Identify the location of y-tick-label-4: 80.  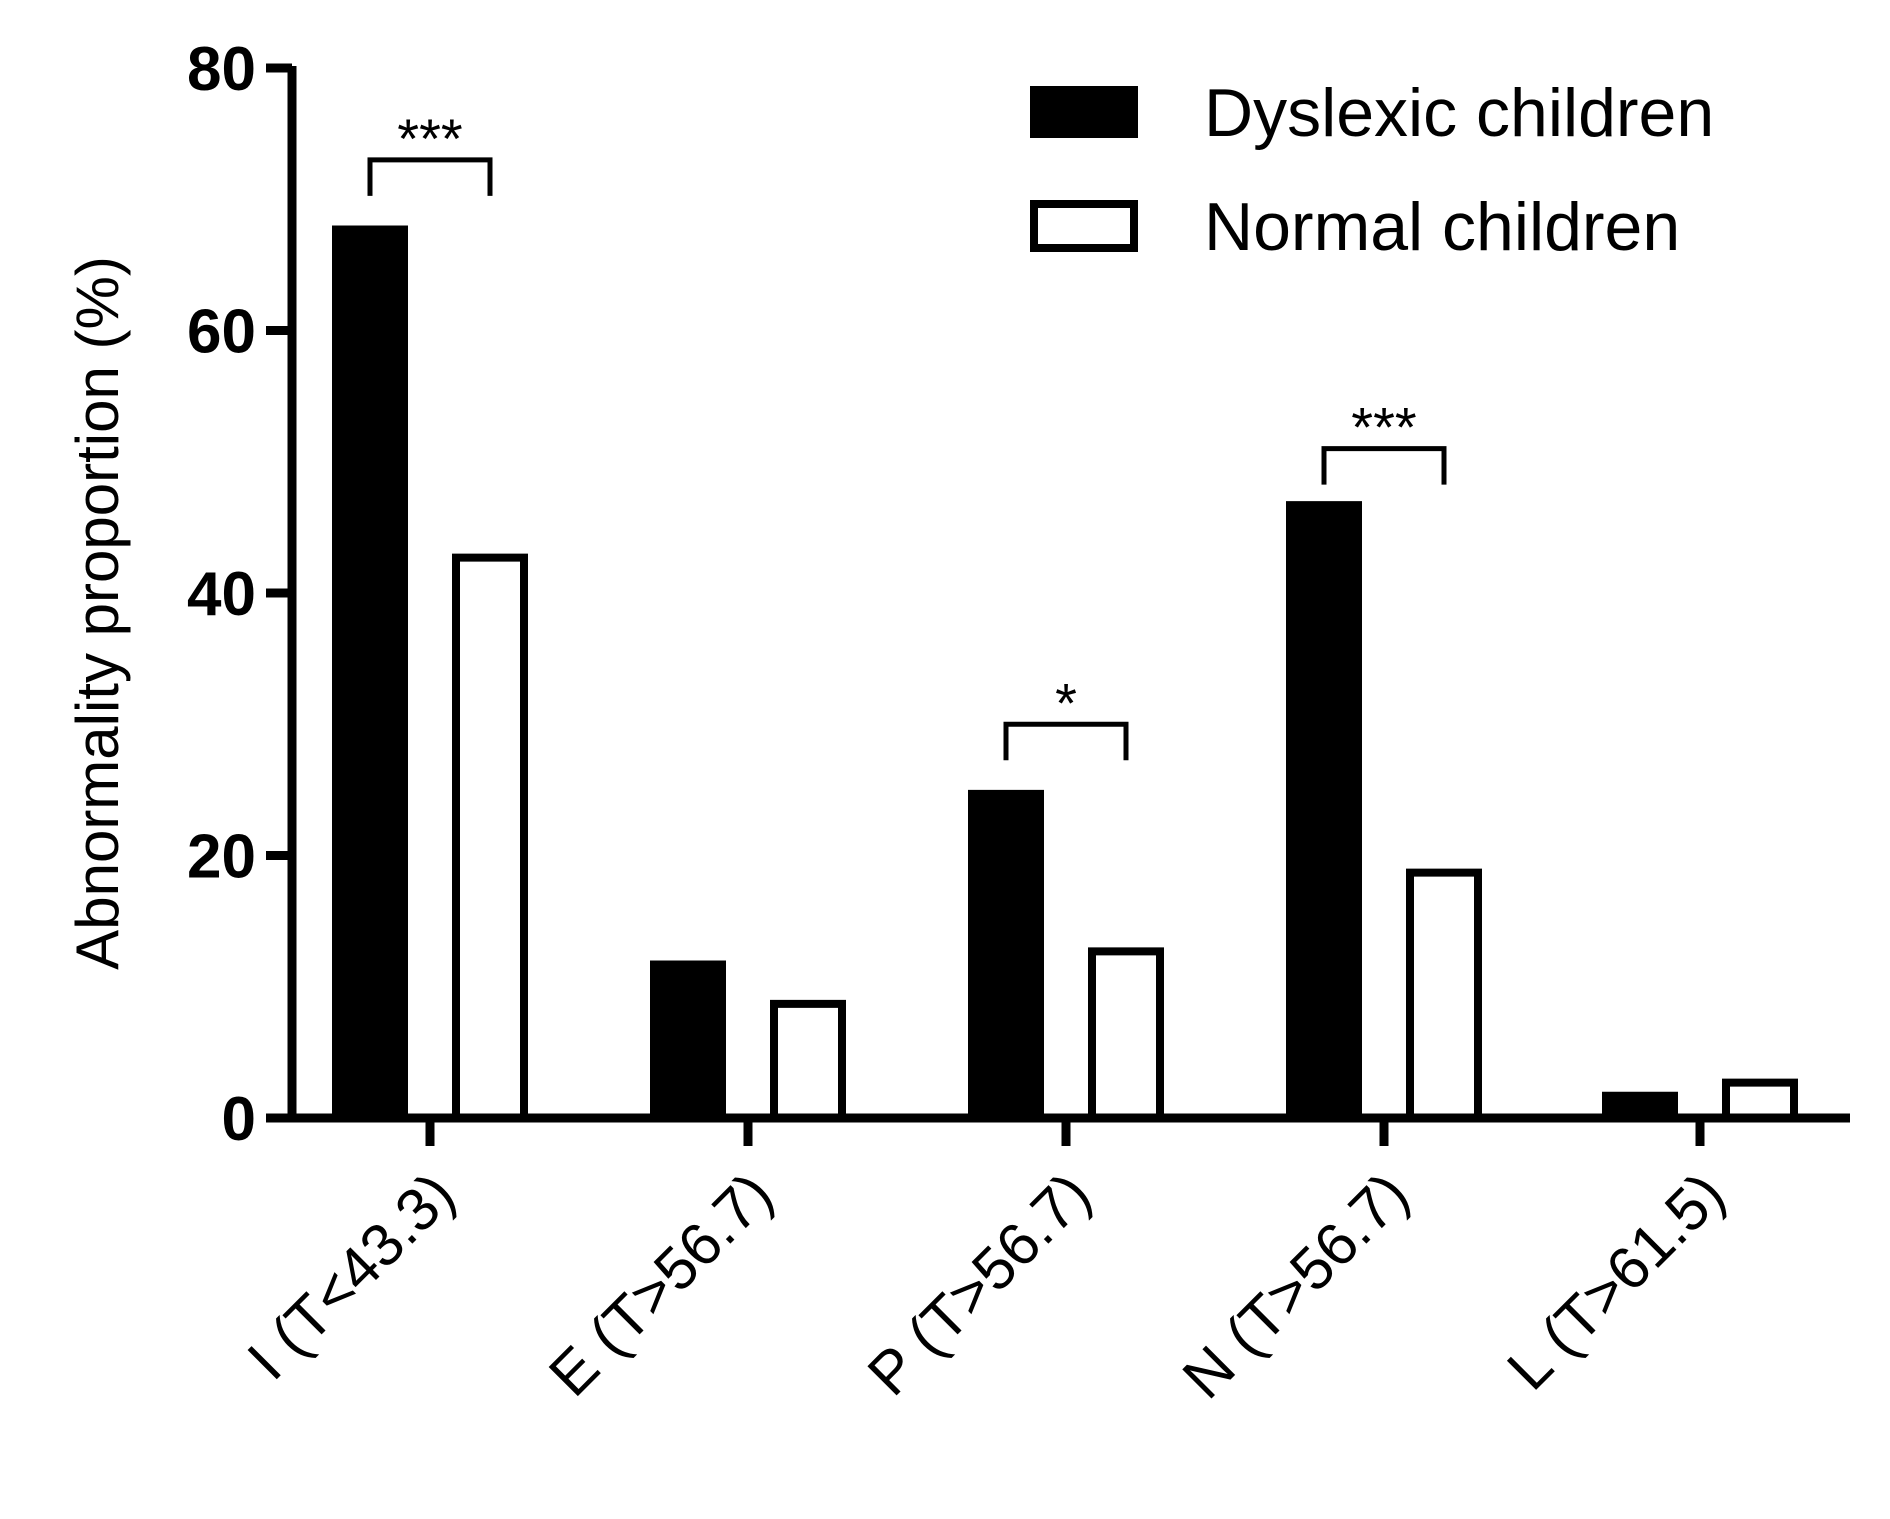
(221, 69).